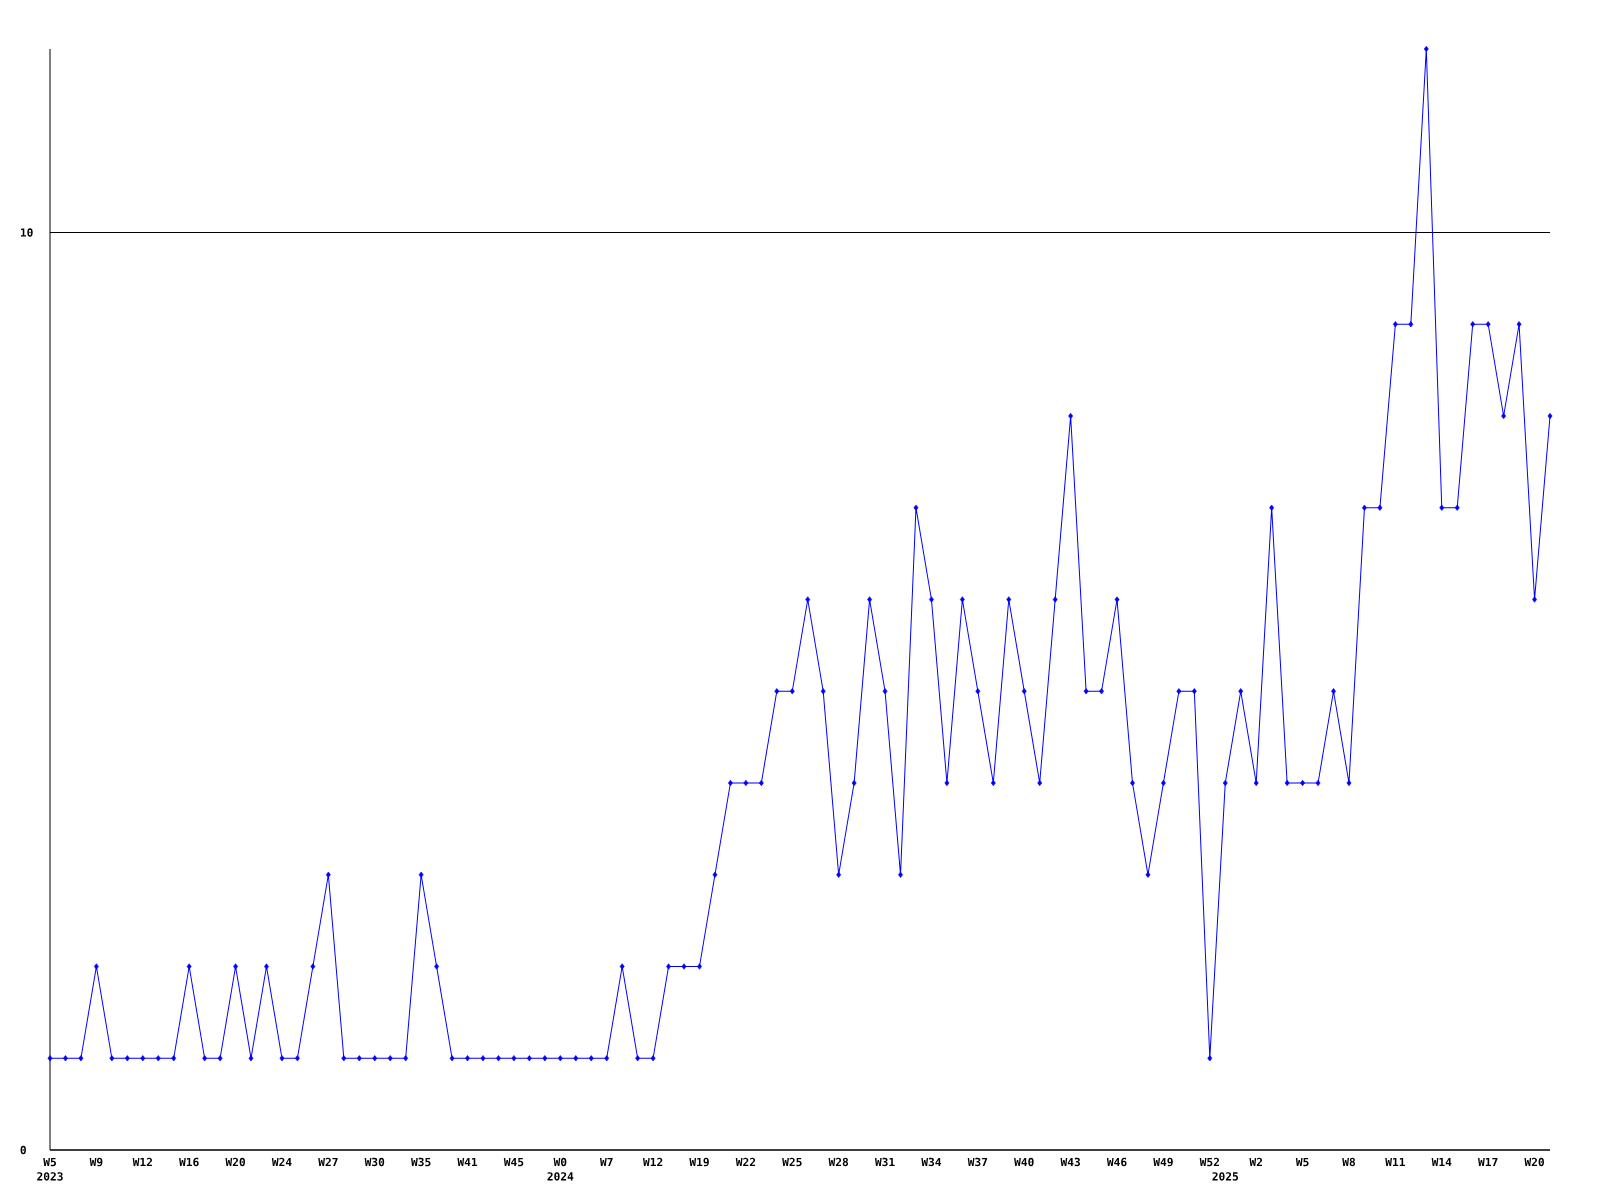  Describe the element at coordinates (1441, 1162) in the screenshot. I see `x-tick-label: W14` at that location.